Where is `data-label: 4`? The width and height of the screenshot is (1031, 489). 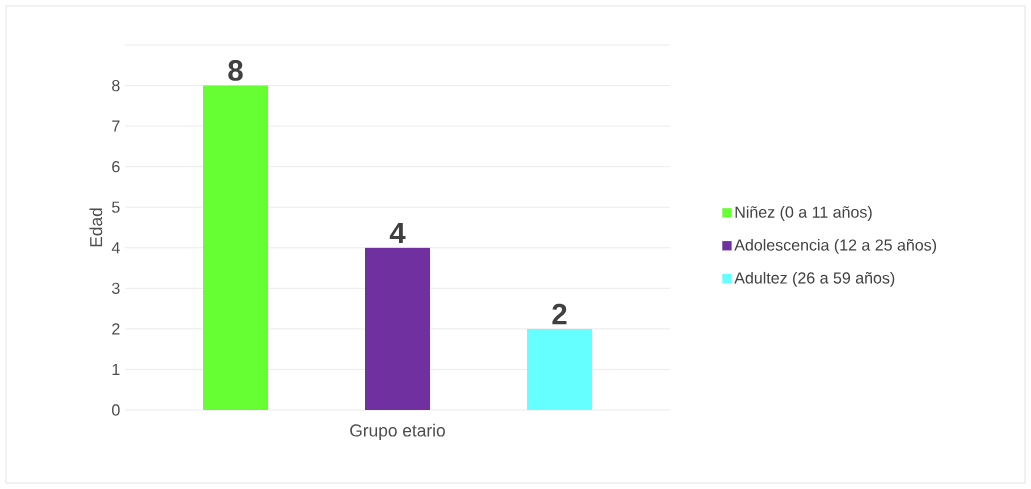
data-label: 4 is located at coordinates (397, 233).